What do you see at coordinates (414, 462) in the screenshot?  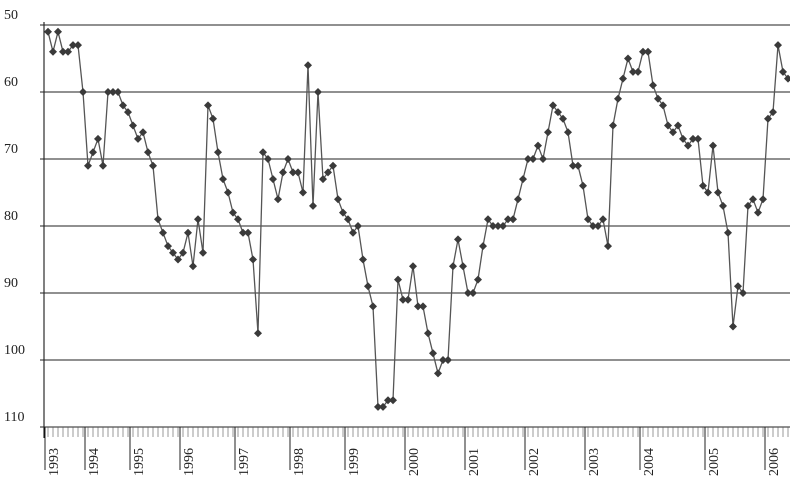 I see `x-tick-label: 2000` at bounding box center [414, 462].